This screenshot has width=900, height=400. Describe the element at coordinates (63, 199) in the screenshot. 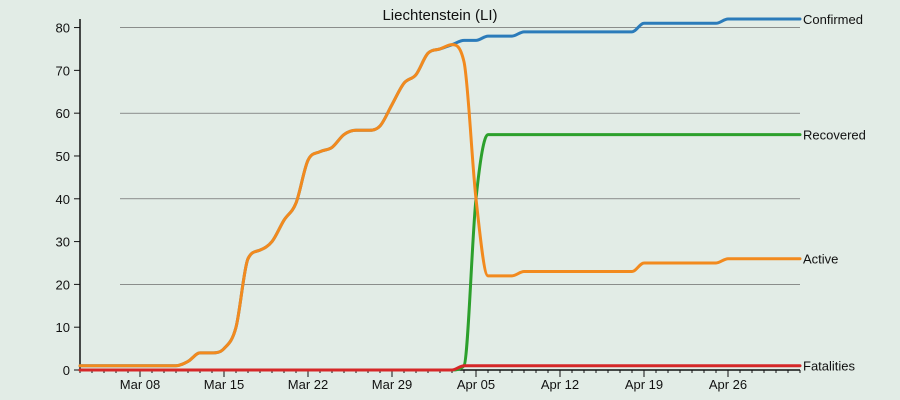

I see `y-tick-label: 40` at that location.